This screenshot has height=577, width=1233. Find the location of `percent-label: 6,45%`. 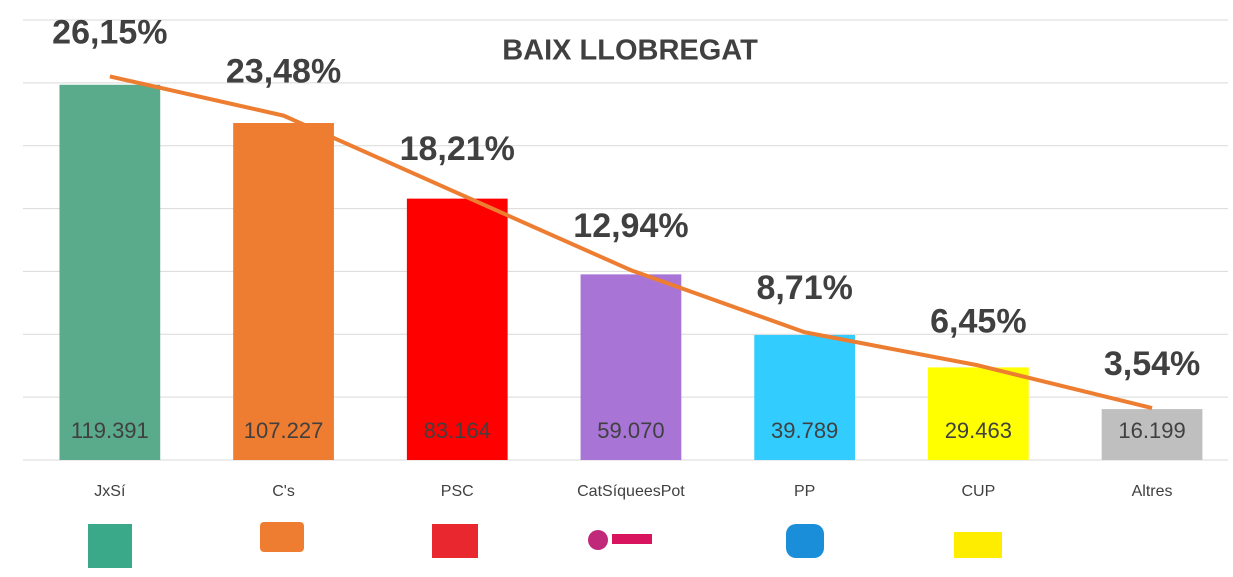

percent-label: 6,45% is located at coordinates (978, 321).